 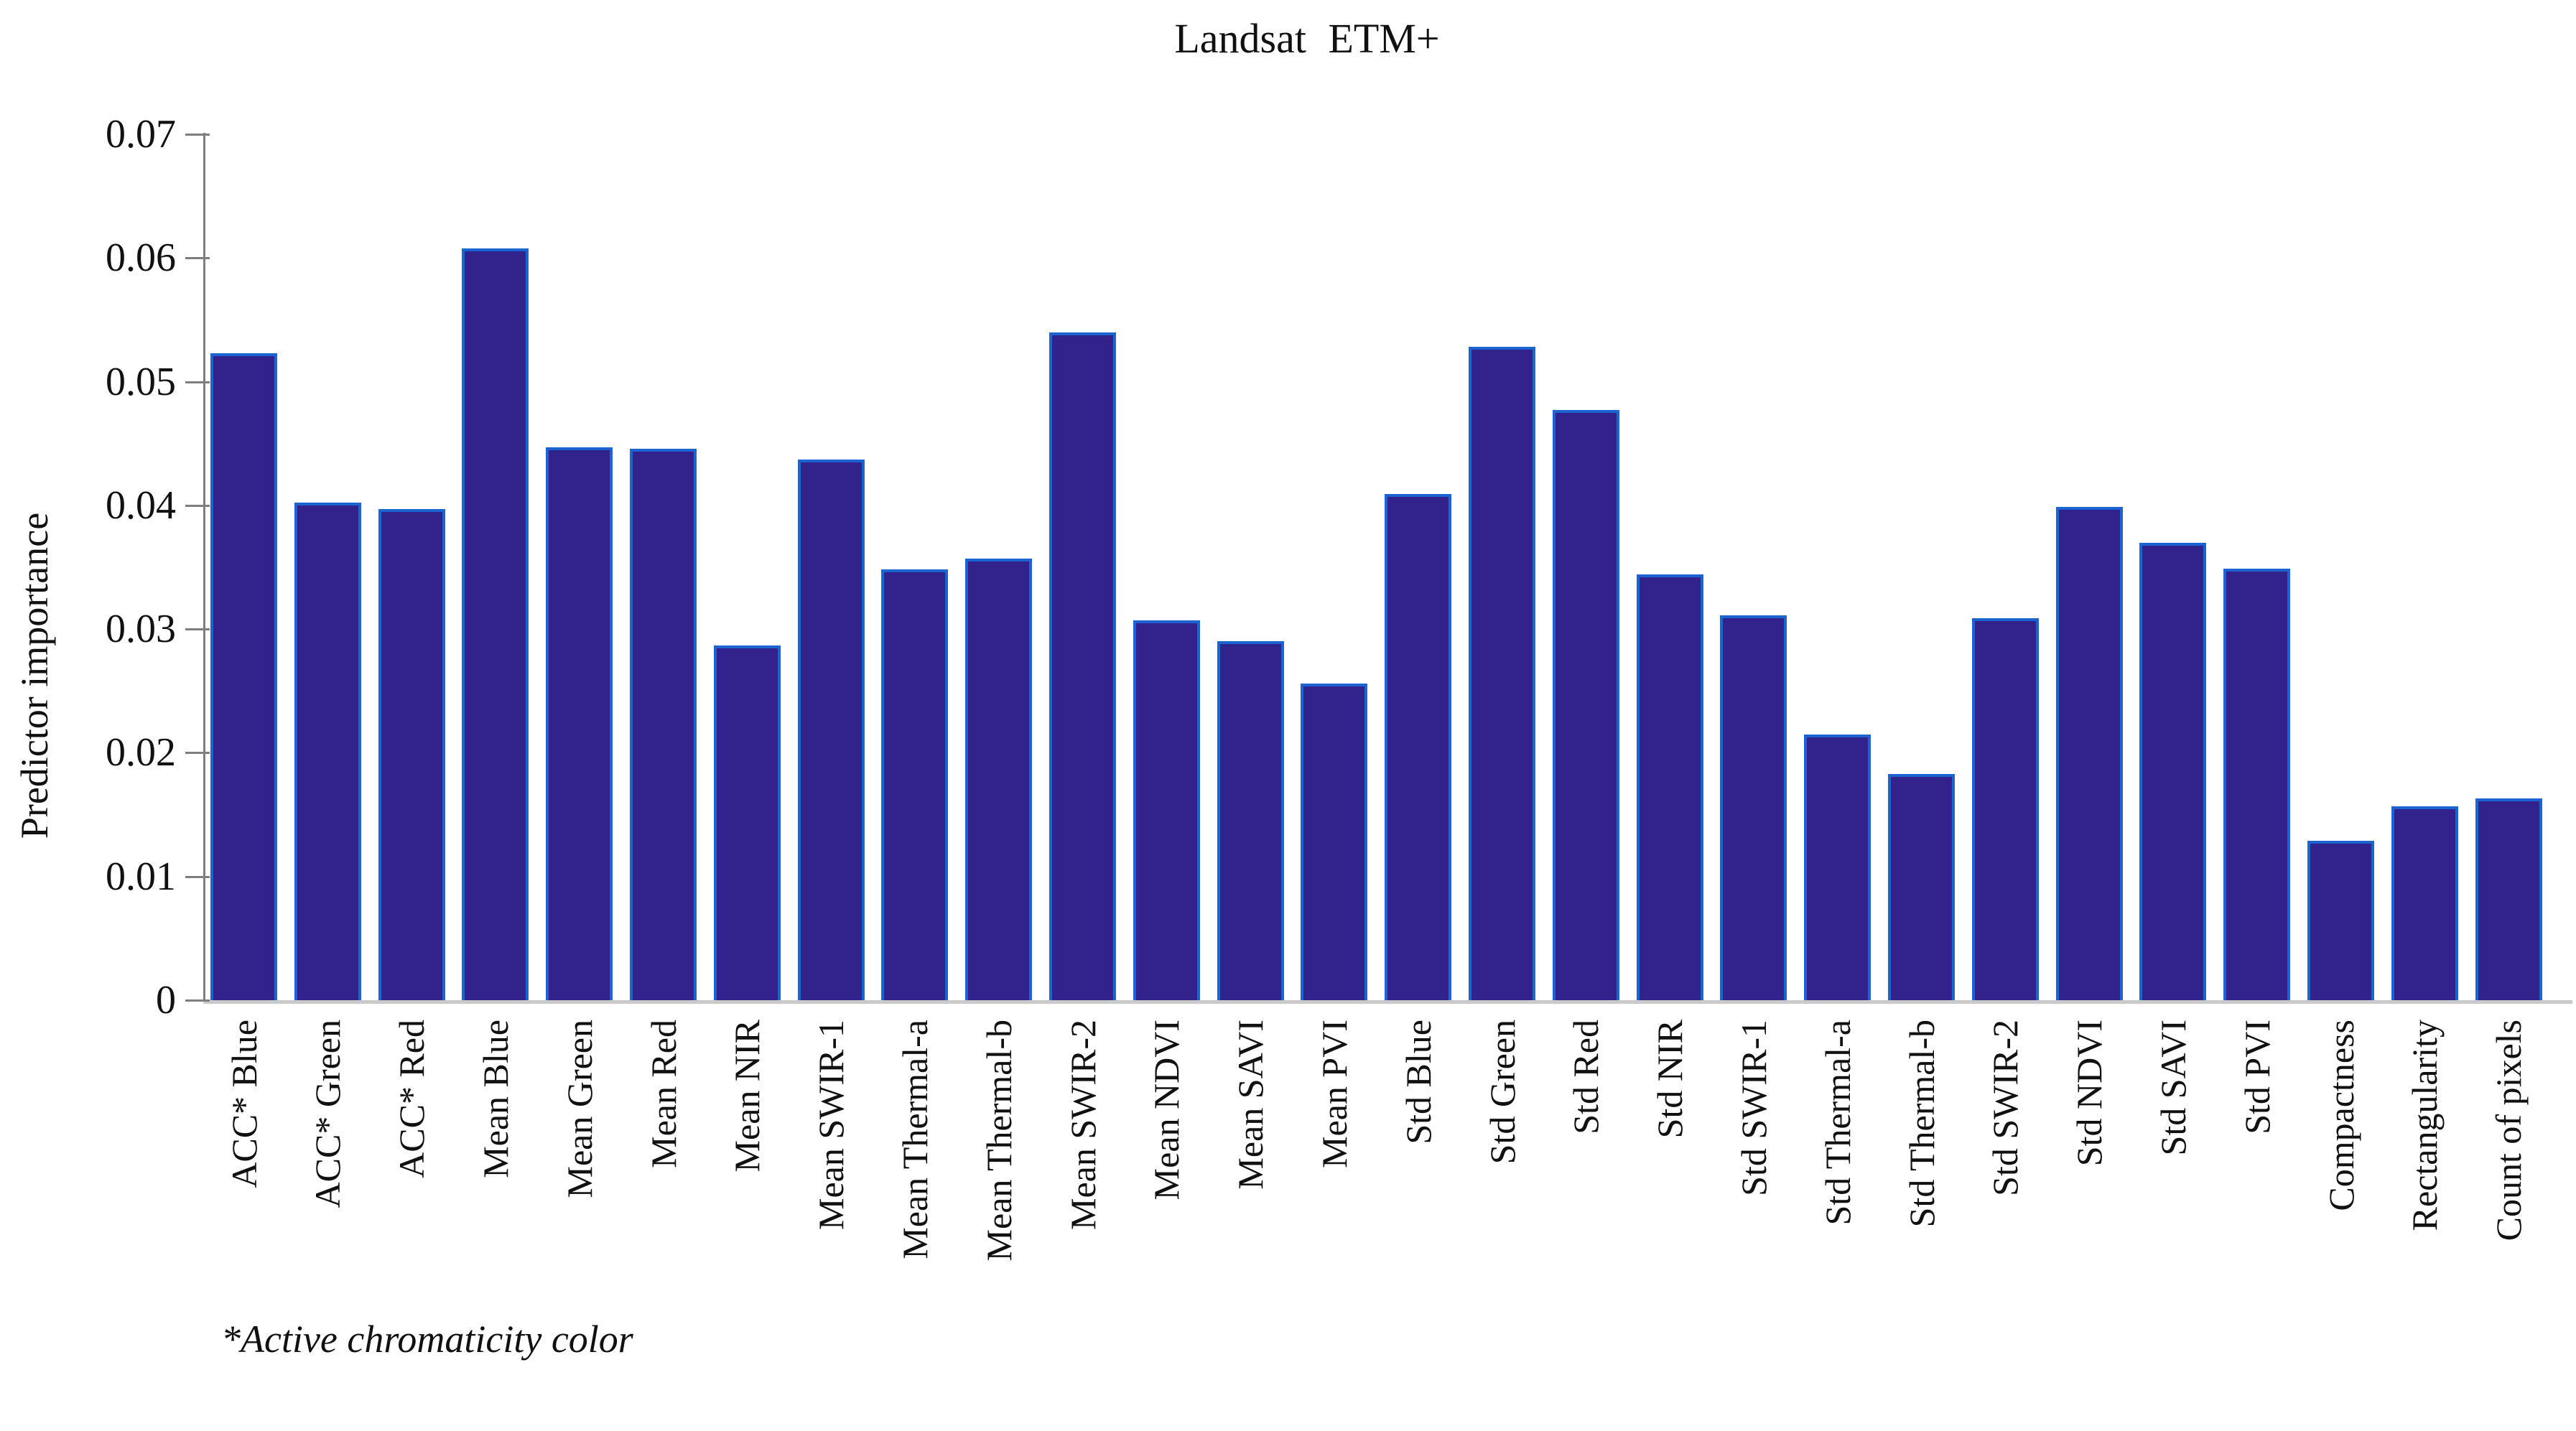 What do you see at coordinates (1250, 1105) in the screenshot?
I see `x-tick-label-mean-savi: Mean SAVI` at bounding box center [1250, 1105].